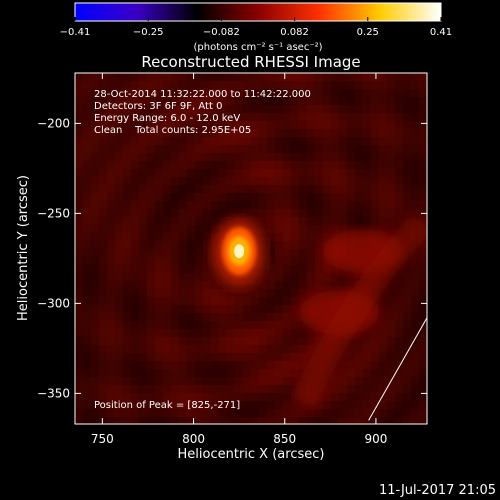 The width and height of the screenshot is (500, 500). Describe the element at coordinates (193, 439) in the screenshot. I see `x-tick-label: 800` at that location.